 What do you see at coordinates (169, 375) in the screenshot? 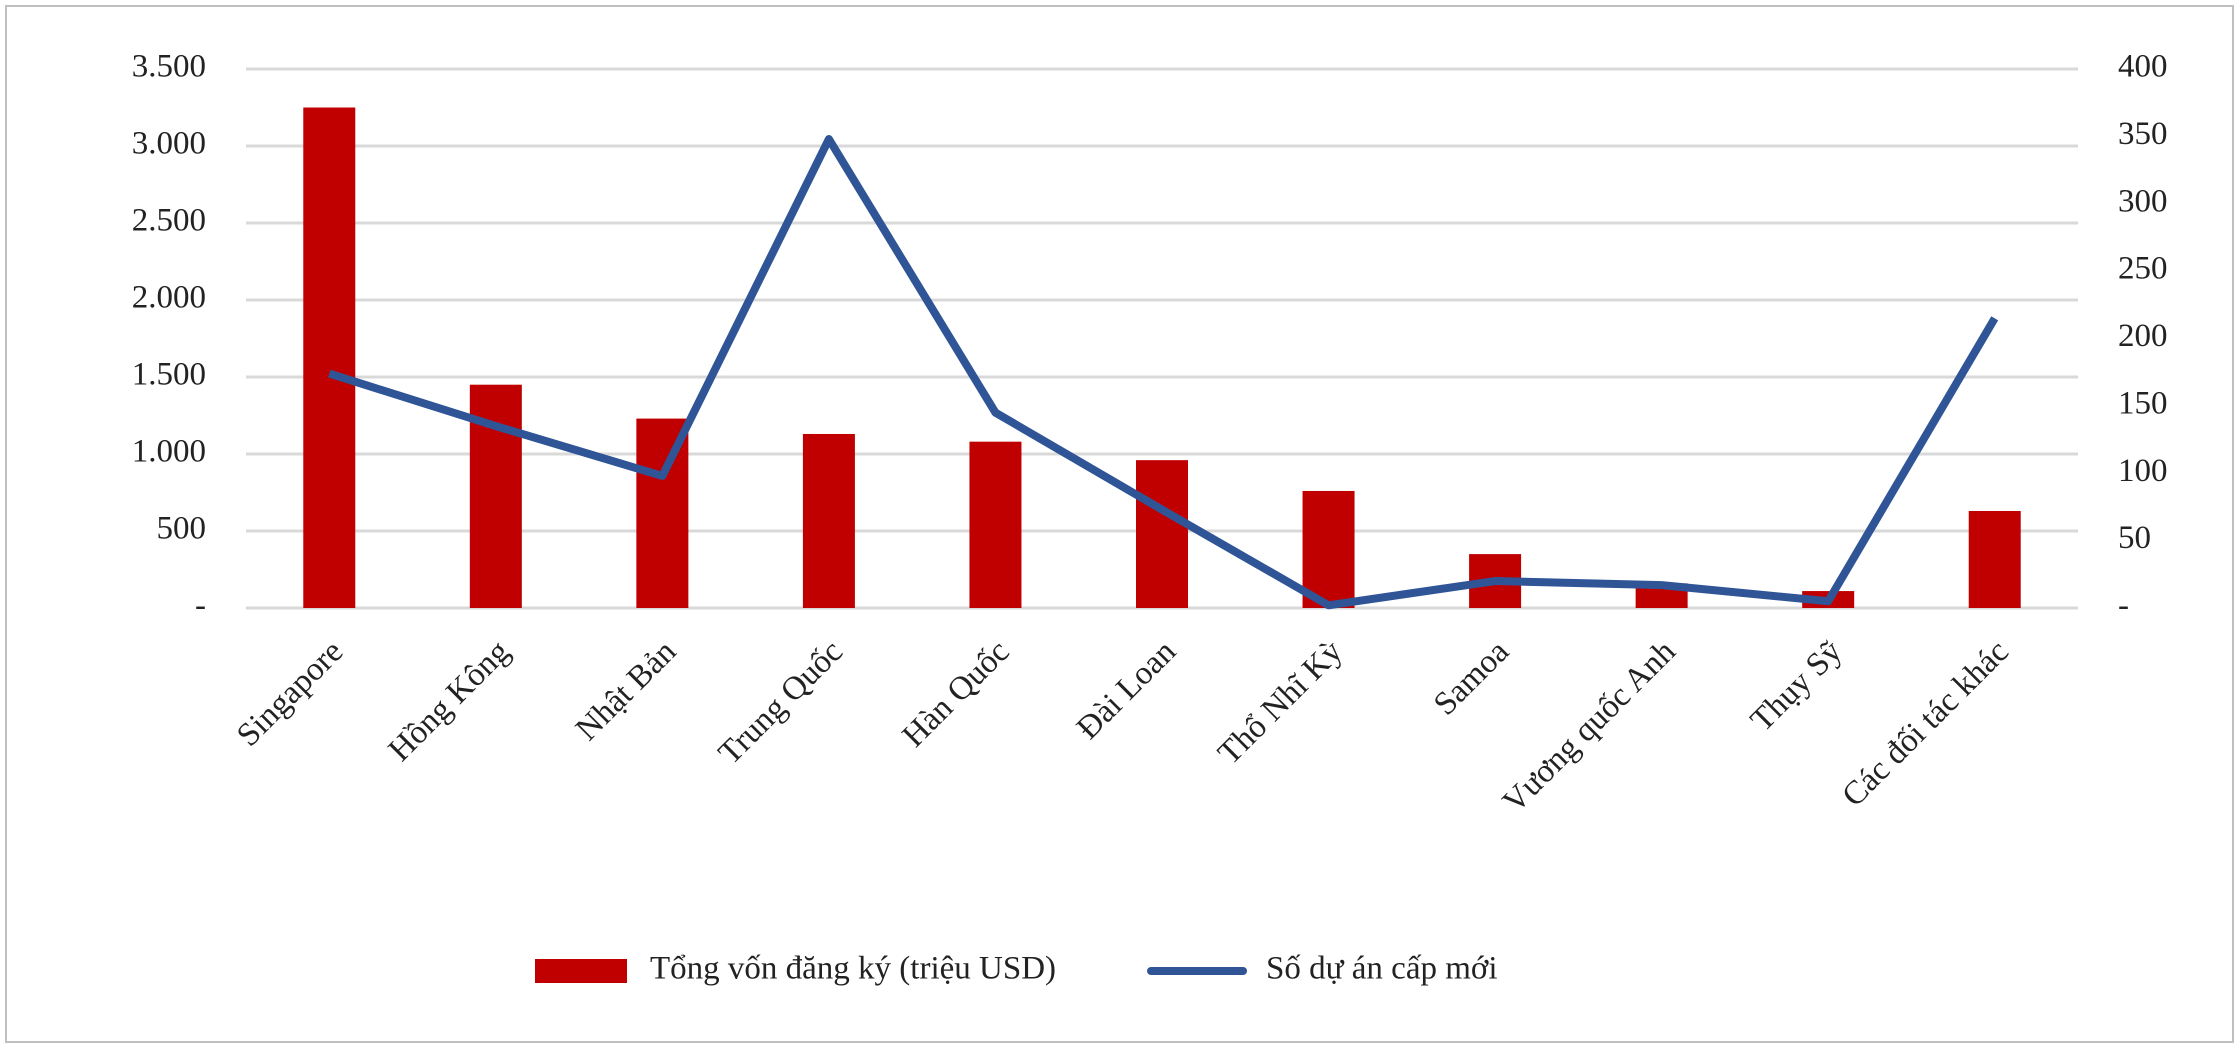
I see `y-tick-label: 1.500` at bounding box center [169, 375].